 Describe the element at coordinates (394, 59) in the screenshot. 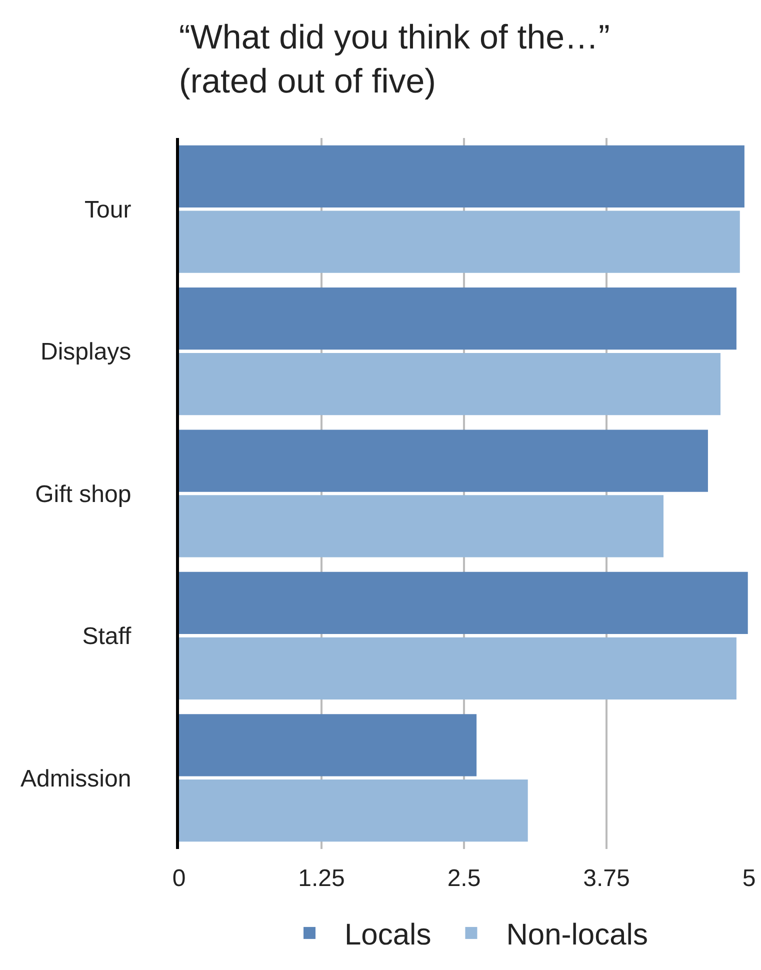

I see `chart-title: “What did you think of the…” (rated out of five)` at that location.